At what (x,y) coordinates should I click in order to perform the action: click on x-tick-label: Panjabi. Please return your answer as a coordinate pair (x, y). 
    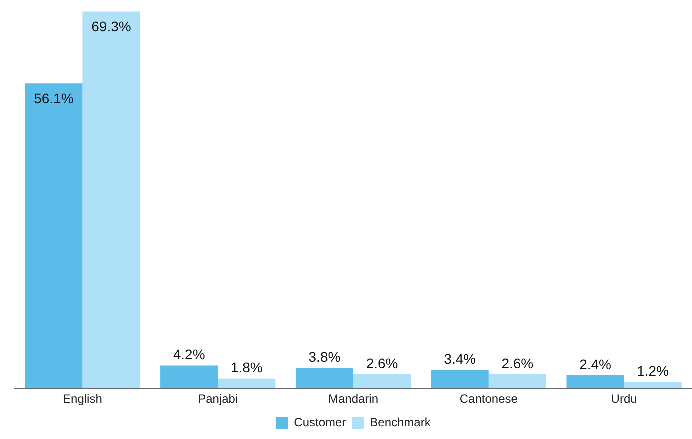
    Looking at the image, I should click on (218, 399).